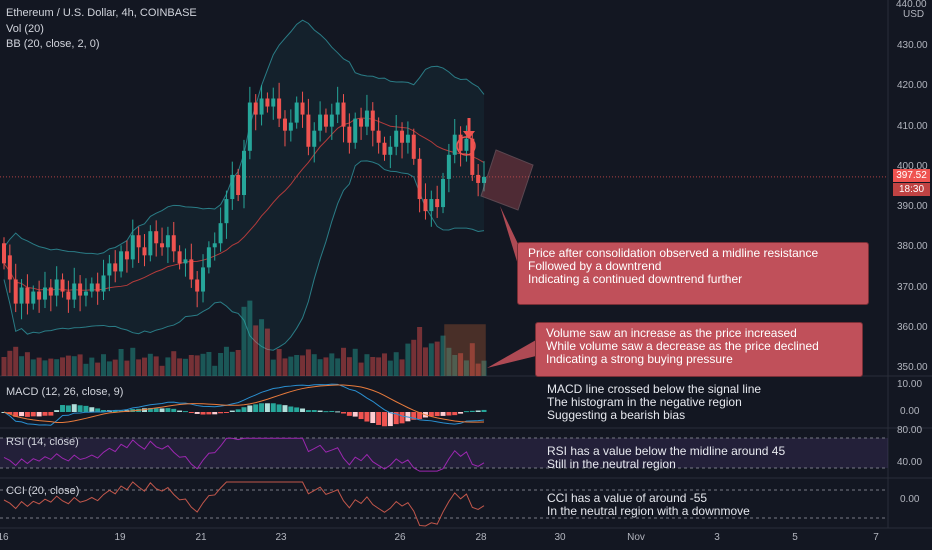 Image resolution: width=932 pixels, height=550 pixels. Describe the element at coordinates (914, 14) in the screenshot. I see `currency-label: USD` at that location.